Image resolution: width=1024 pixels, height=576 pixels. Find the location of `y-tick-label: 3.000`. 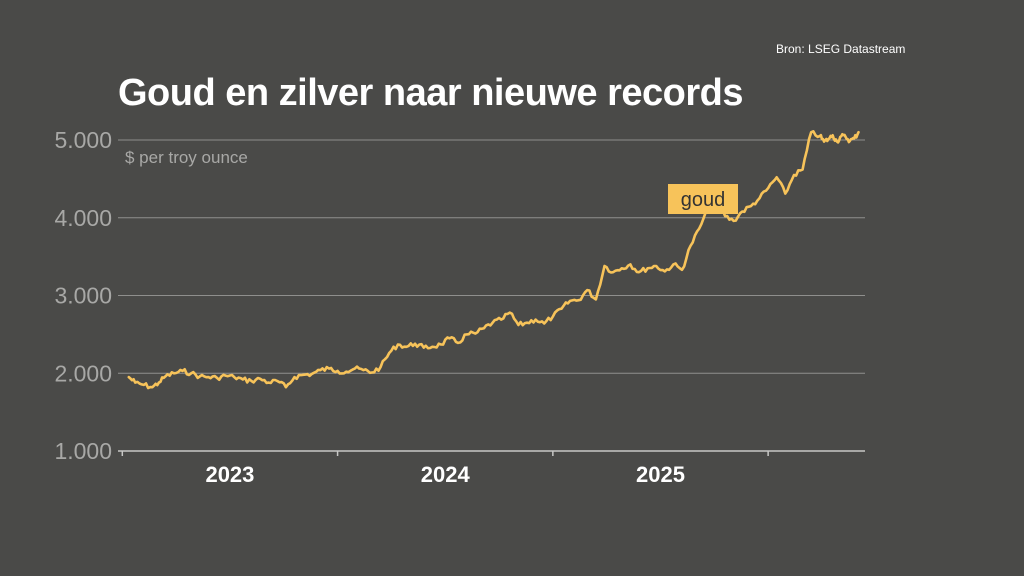

y-tick-label: 3.000 is located at coordinates (83, 296).